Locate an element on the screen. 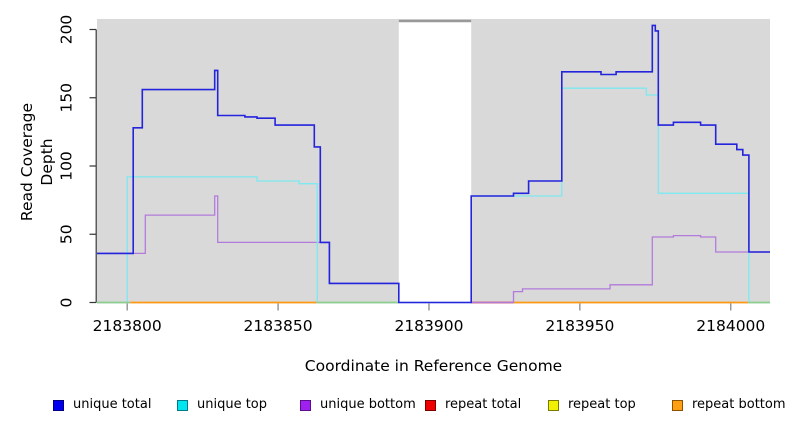  legend-label: unique top is located at coordinates (232, 404).